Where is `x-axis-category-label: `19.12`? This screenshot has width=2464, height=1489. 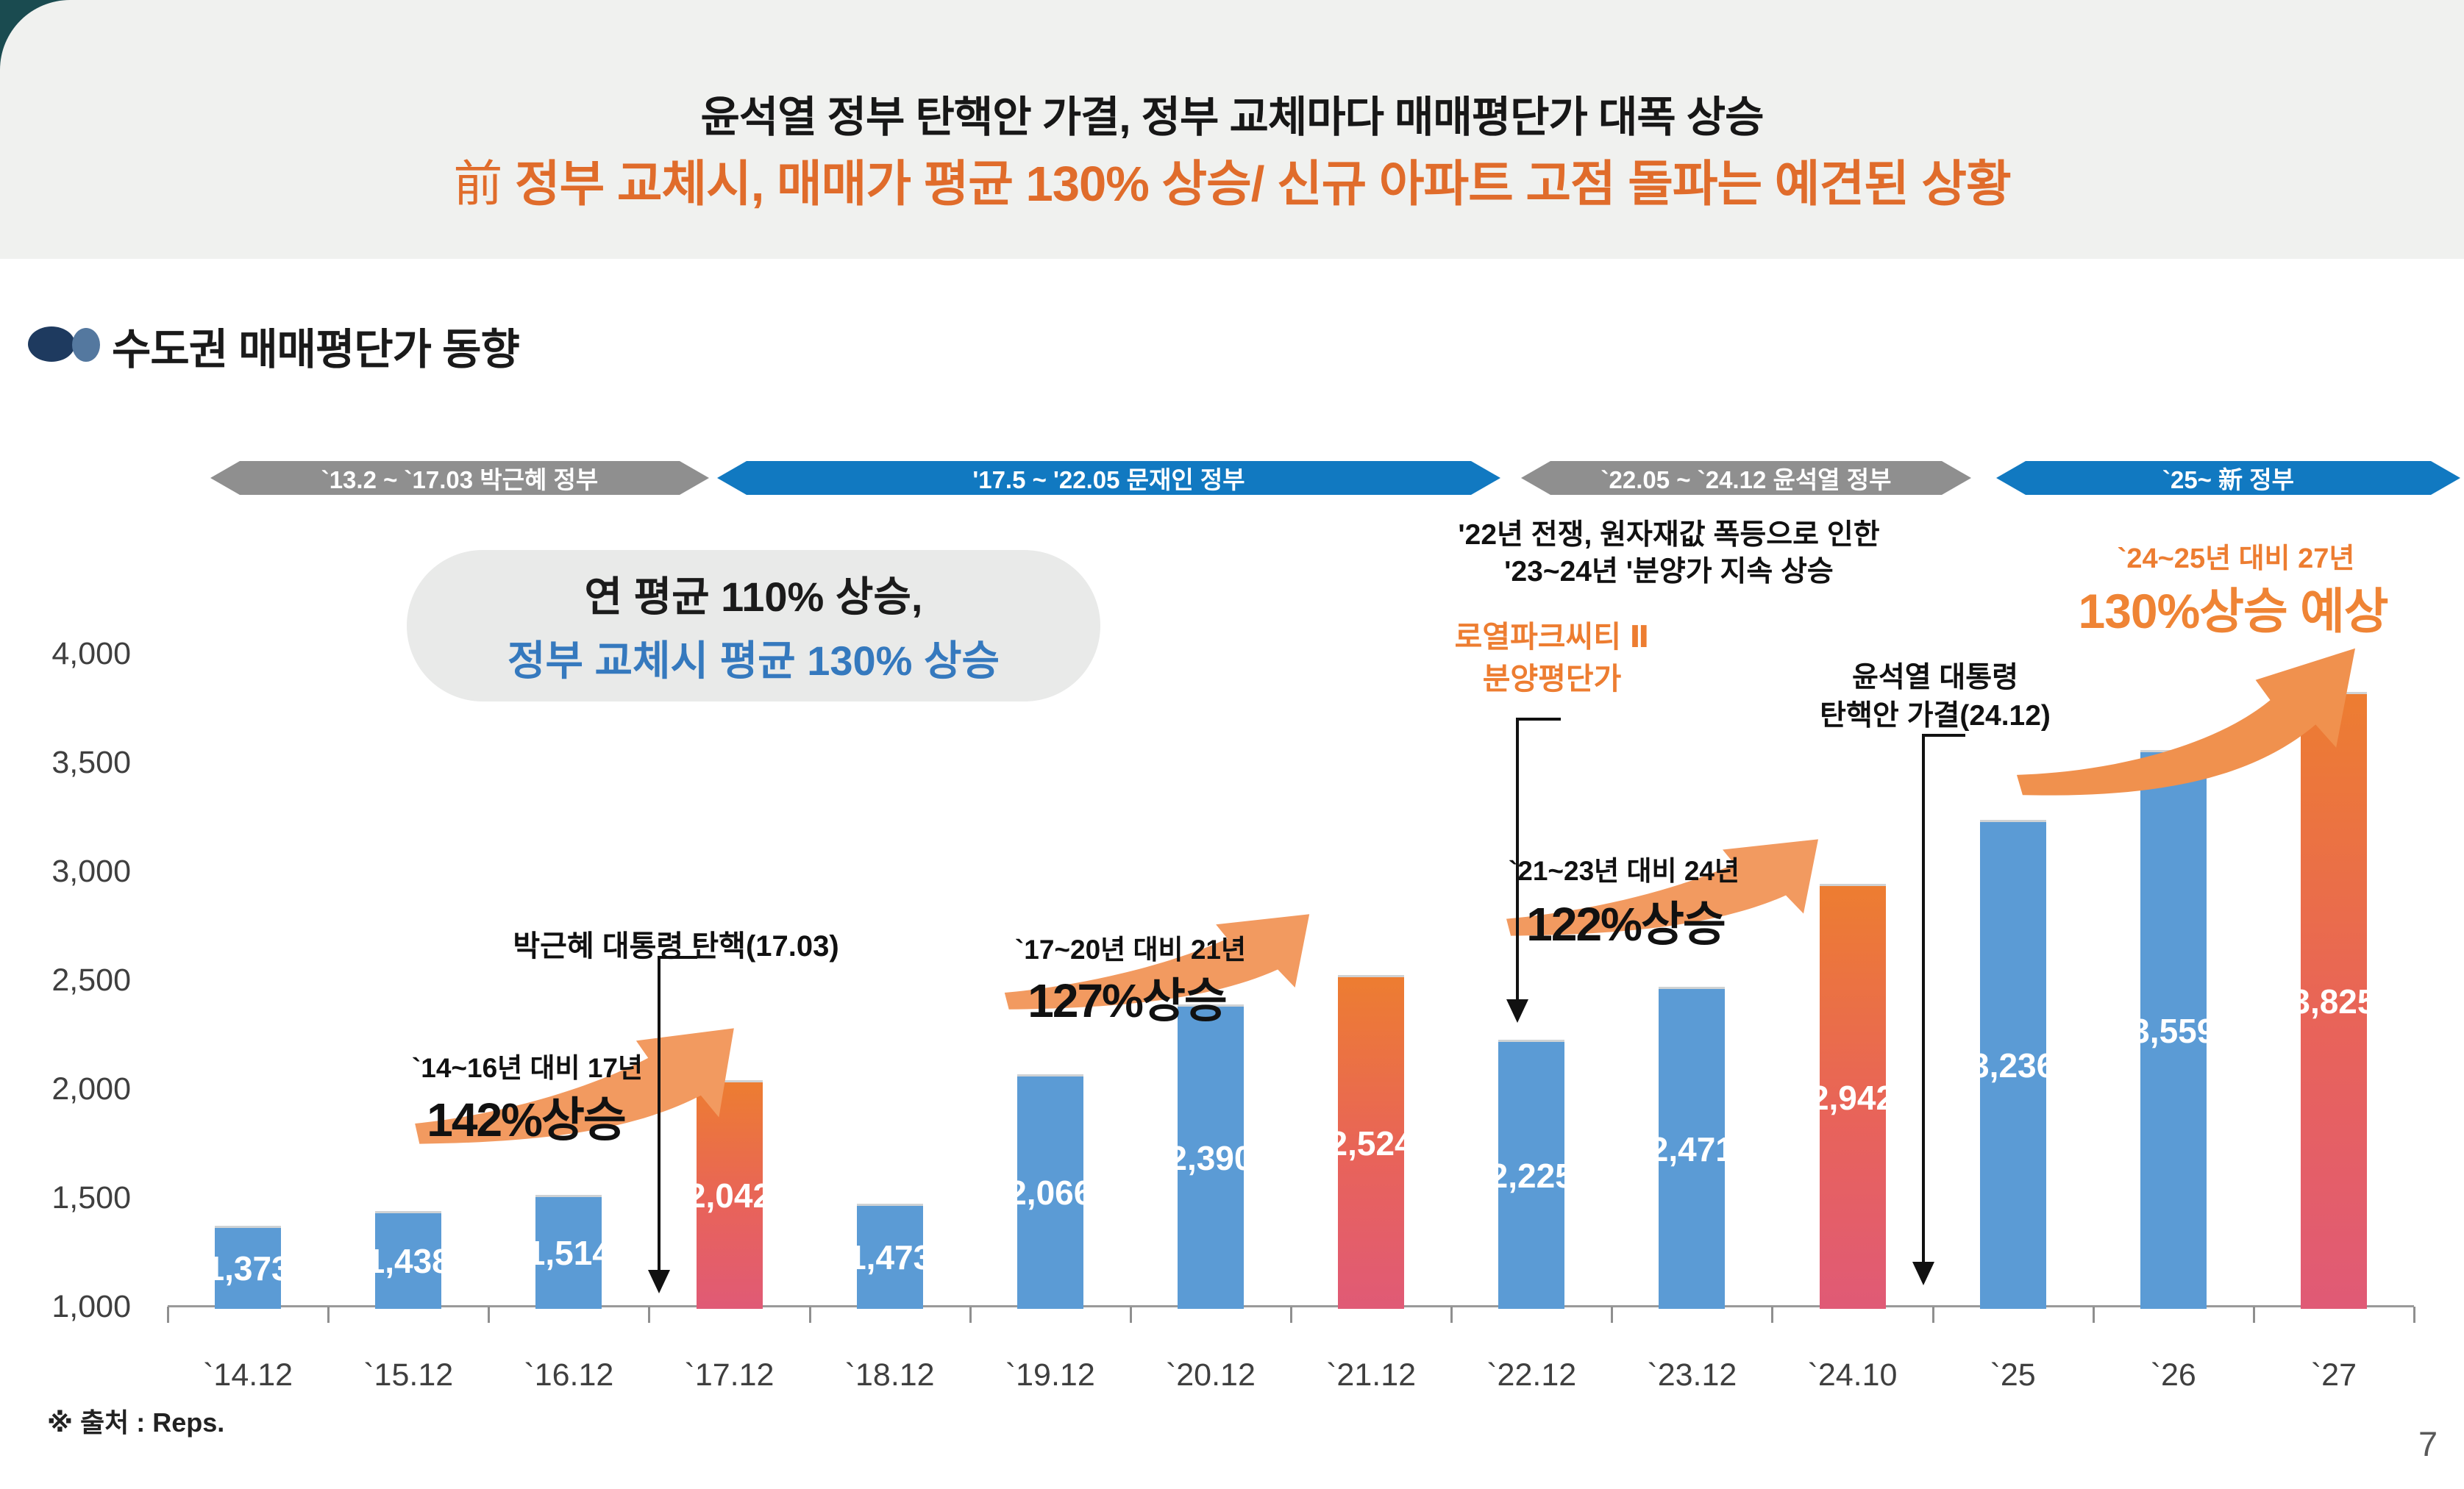
x-axis-category-label: `19.12 is located at coordinates (1050, 1375).